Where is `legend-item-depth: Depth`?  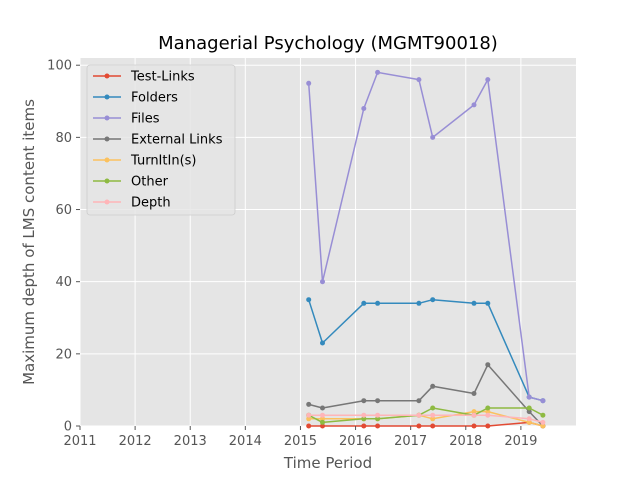
legend-item-depth: Depth is located at coordinates (132, 203).